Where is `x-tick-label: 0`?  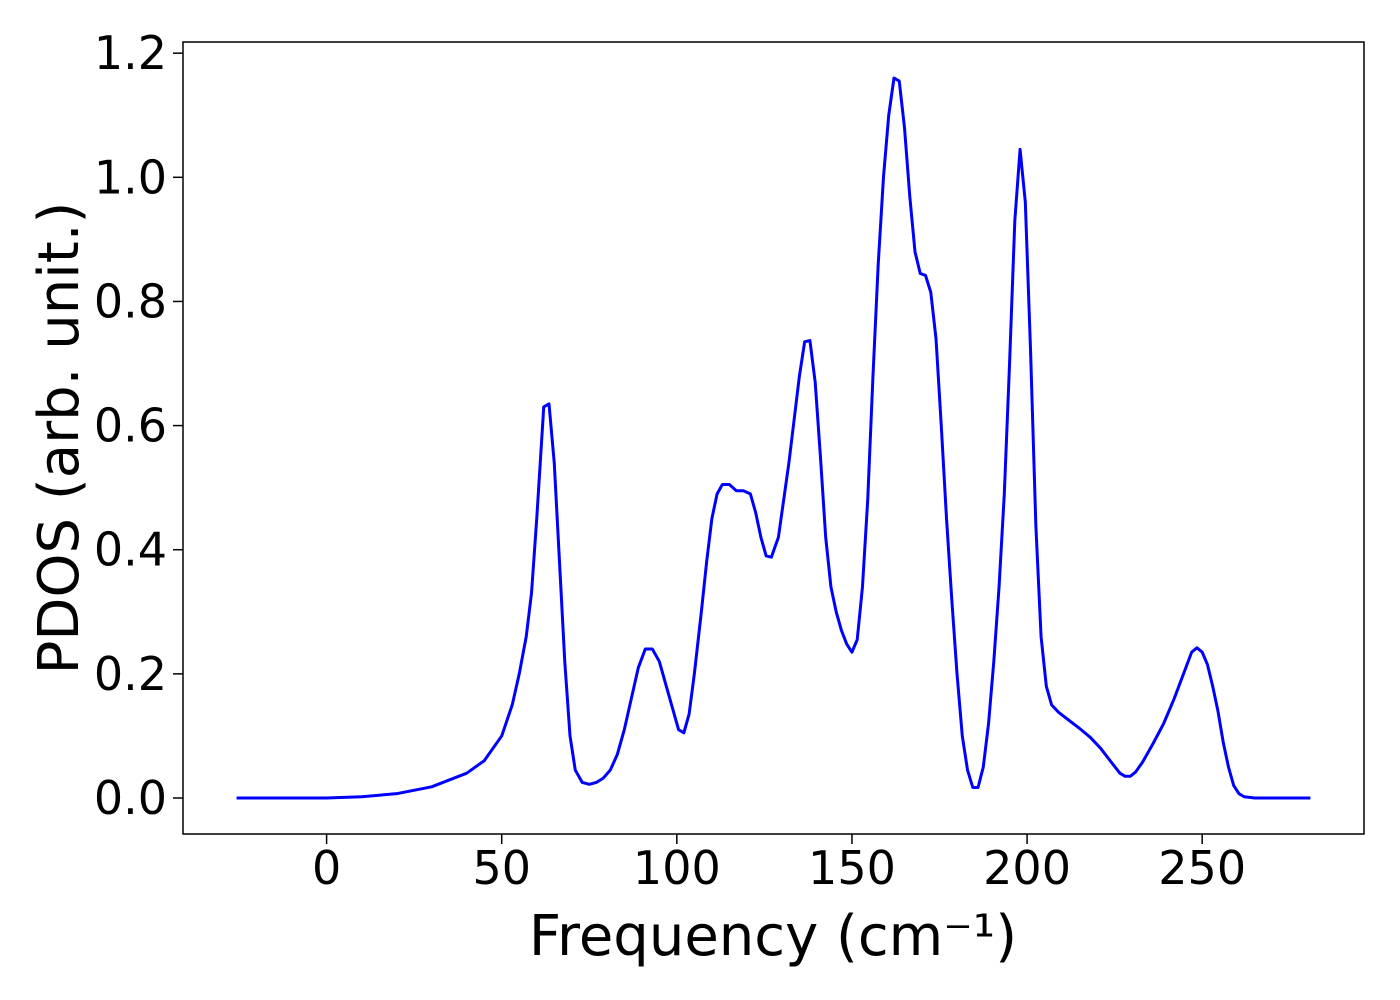
x-tick-label: 0 is located at coordinates (326, 868).